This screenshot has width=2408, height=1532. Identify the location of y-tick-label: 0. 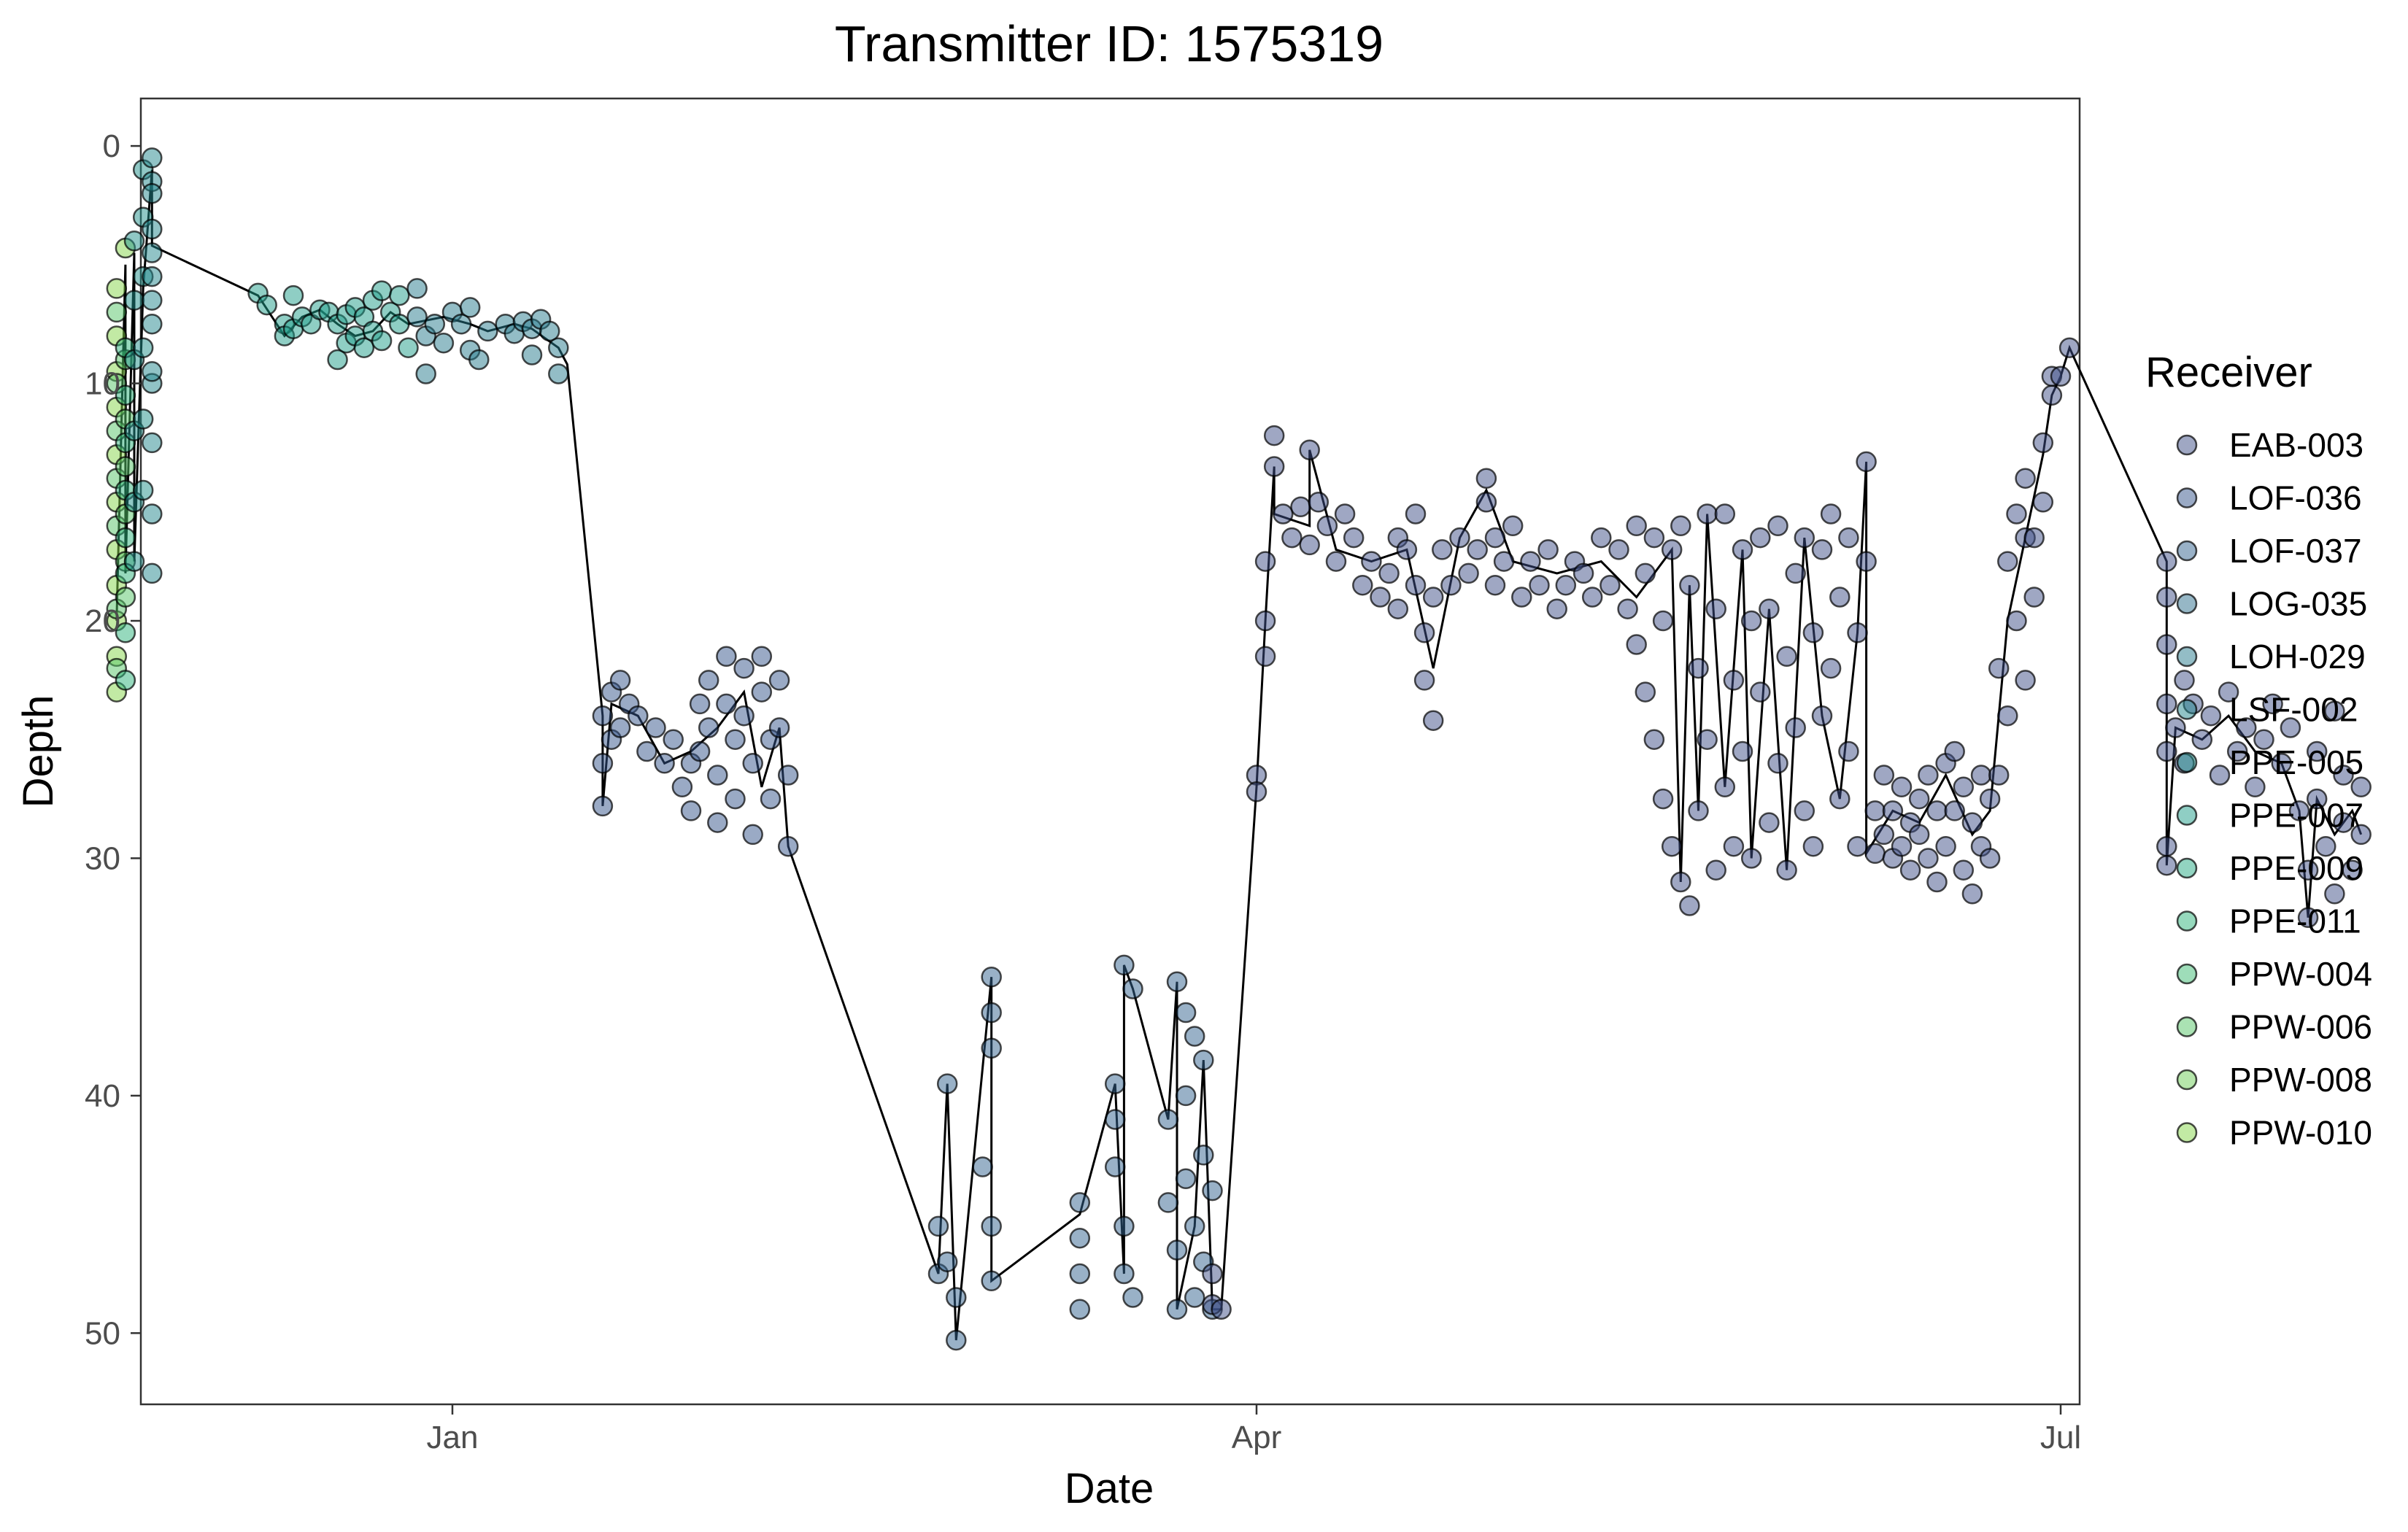
(111, 146).